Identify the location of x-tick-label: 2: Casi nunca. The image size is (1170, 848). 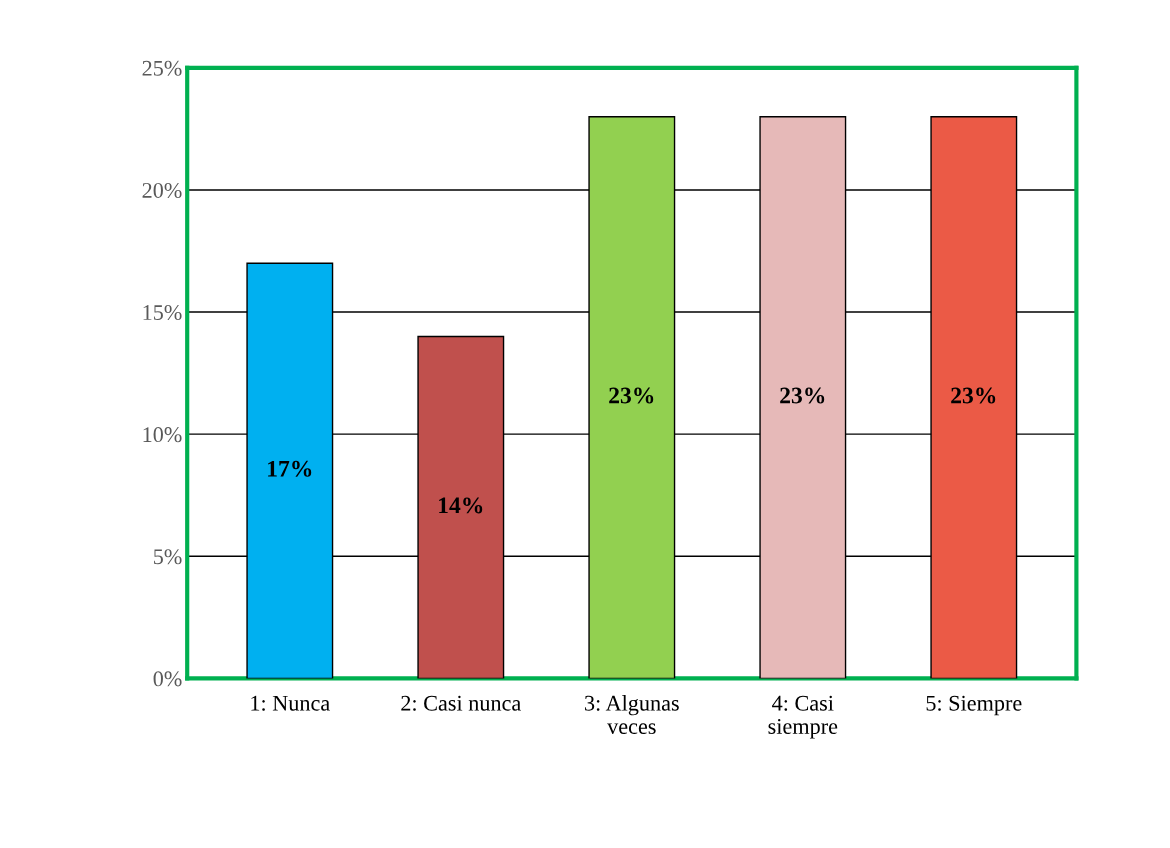
(461, 703).